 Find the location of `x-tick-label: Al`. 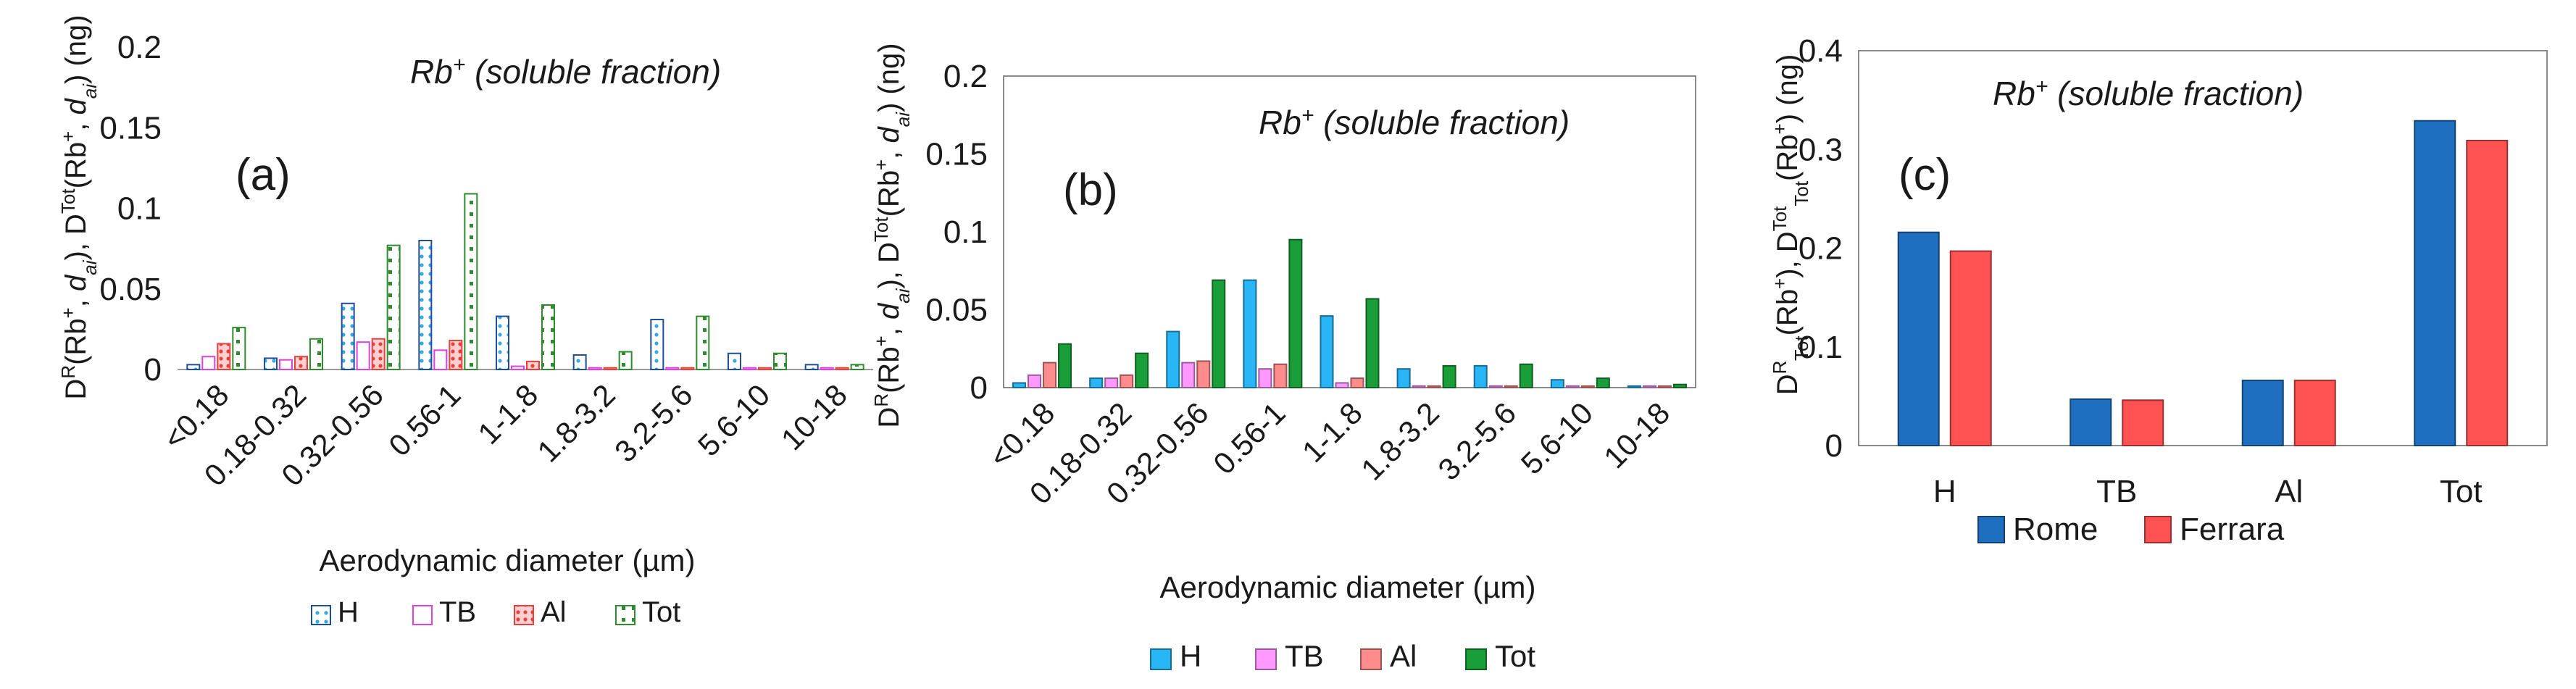

x-tick-label: Al is located at coordinates (2289, 492).